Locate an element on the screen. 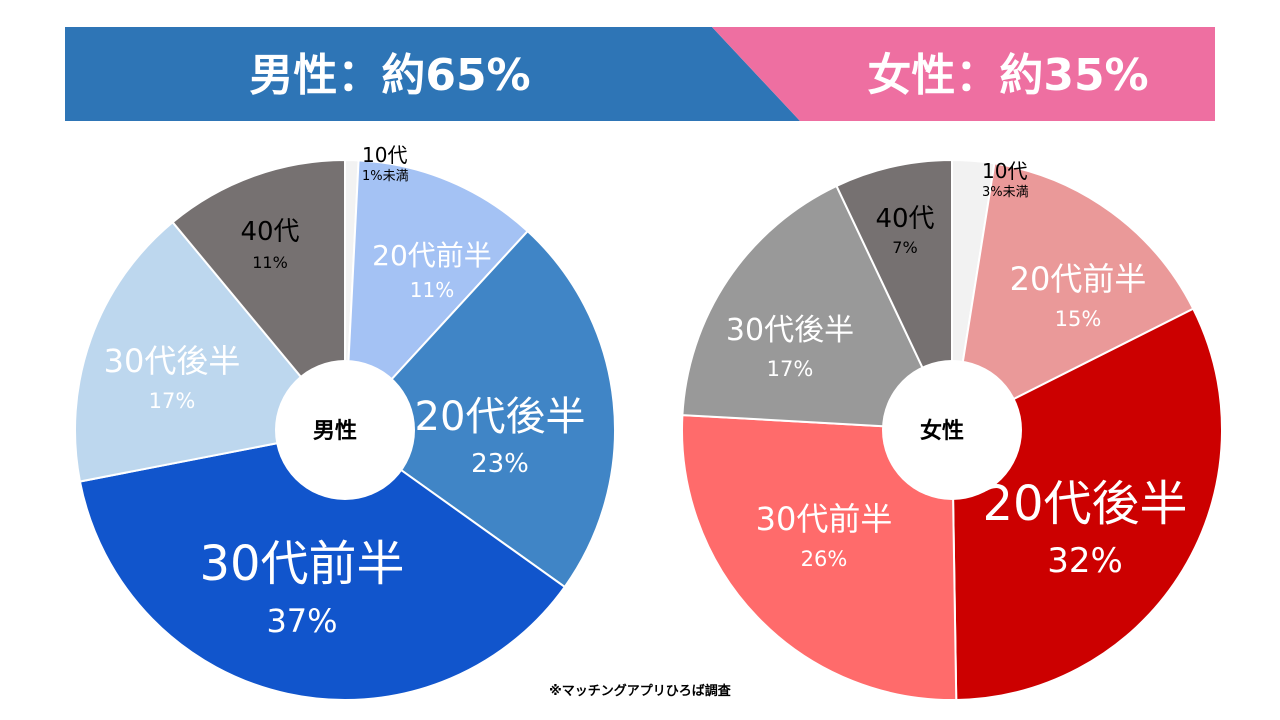 This screenshot has height=720, width=1280. male-label-30s-late: 30代後半 is located at coordinates (172, 361).